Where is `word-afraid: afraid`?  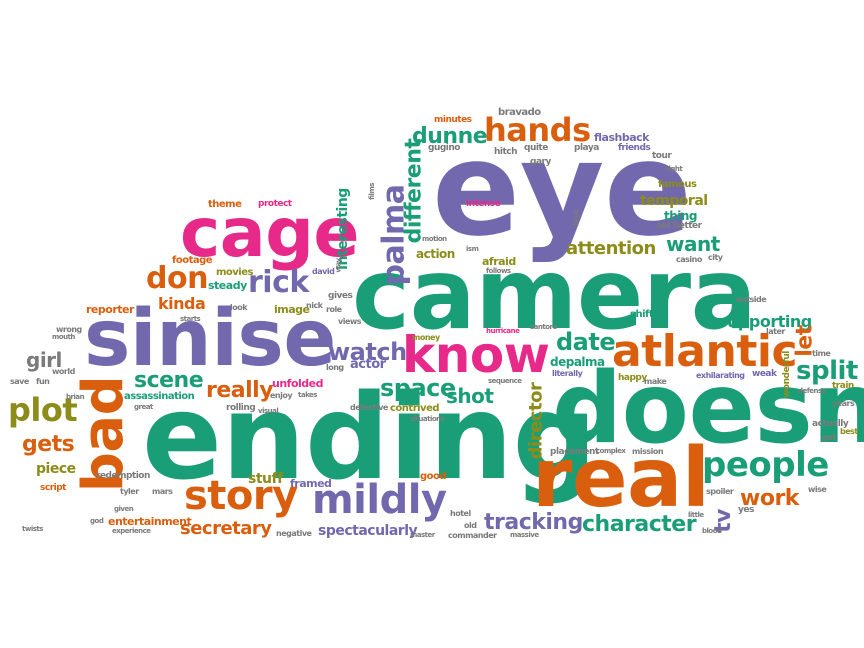
word-afraid: afraid is located at coordinates (499, 261).